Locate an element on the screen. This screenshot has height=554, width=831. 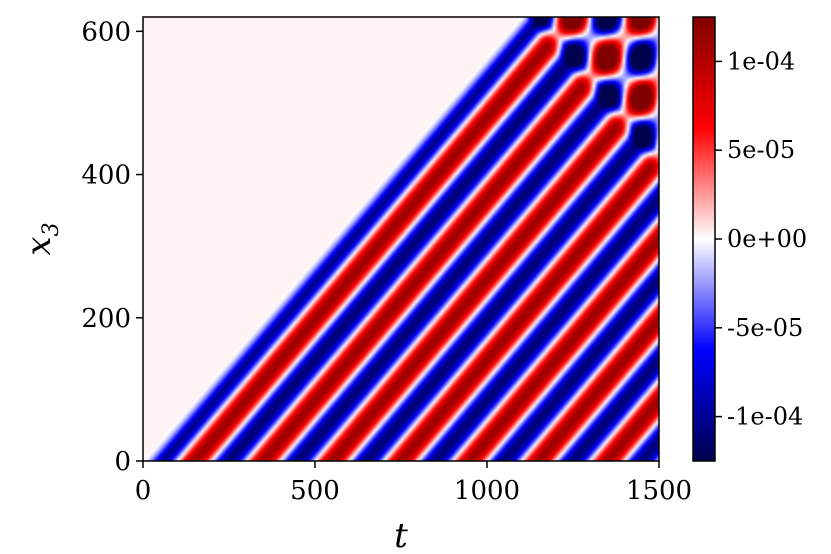
y-axis-label-main: x is located at coordinates (39, 245).